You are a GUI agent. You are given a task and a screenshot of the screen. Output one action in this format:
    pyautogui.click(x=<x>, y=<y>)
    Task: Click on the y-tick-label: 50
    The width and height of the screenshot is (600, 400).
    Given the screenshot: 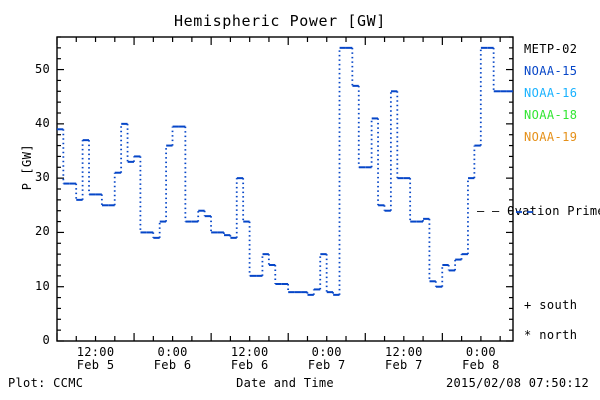 What is the action you would take?
    pyautogui.click(x=42, y=68)
    